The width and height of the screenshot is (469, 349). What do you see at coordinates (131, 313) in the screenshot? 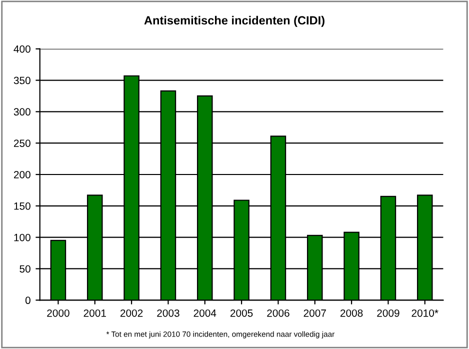
I see `x-tick-label: 2002` at bounding box center [131, 313].